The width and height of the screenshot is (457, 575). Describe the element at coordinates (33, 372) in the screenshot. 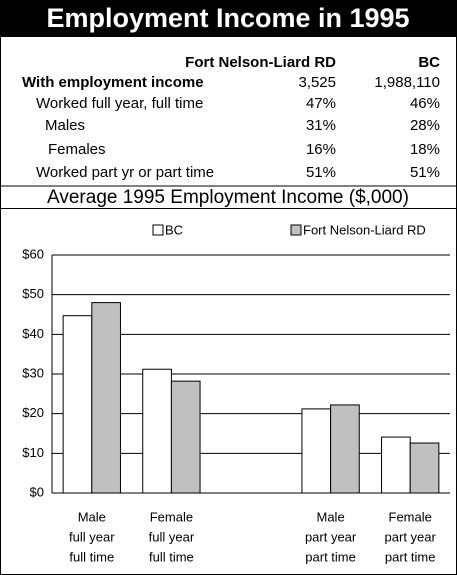

I see `y-tick-label: $30` at that location.